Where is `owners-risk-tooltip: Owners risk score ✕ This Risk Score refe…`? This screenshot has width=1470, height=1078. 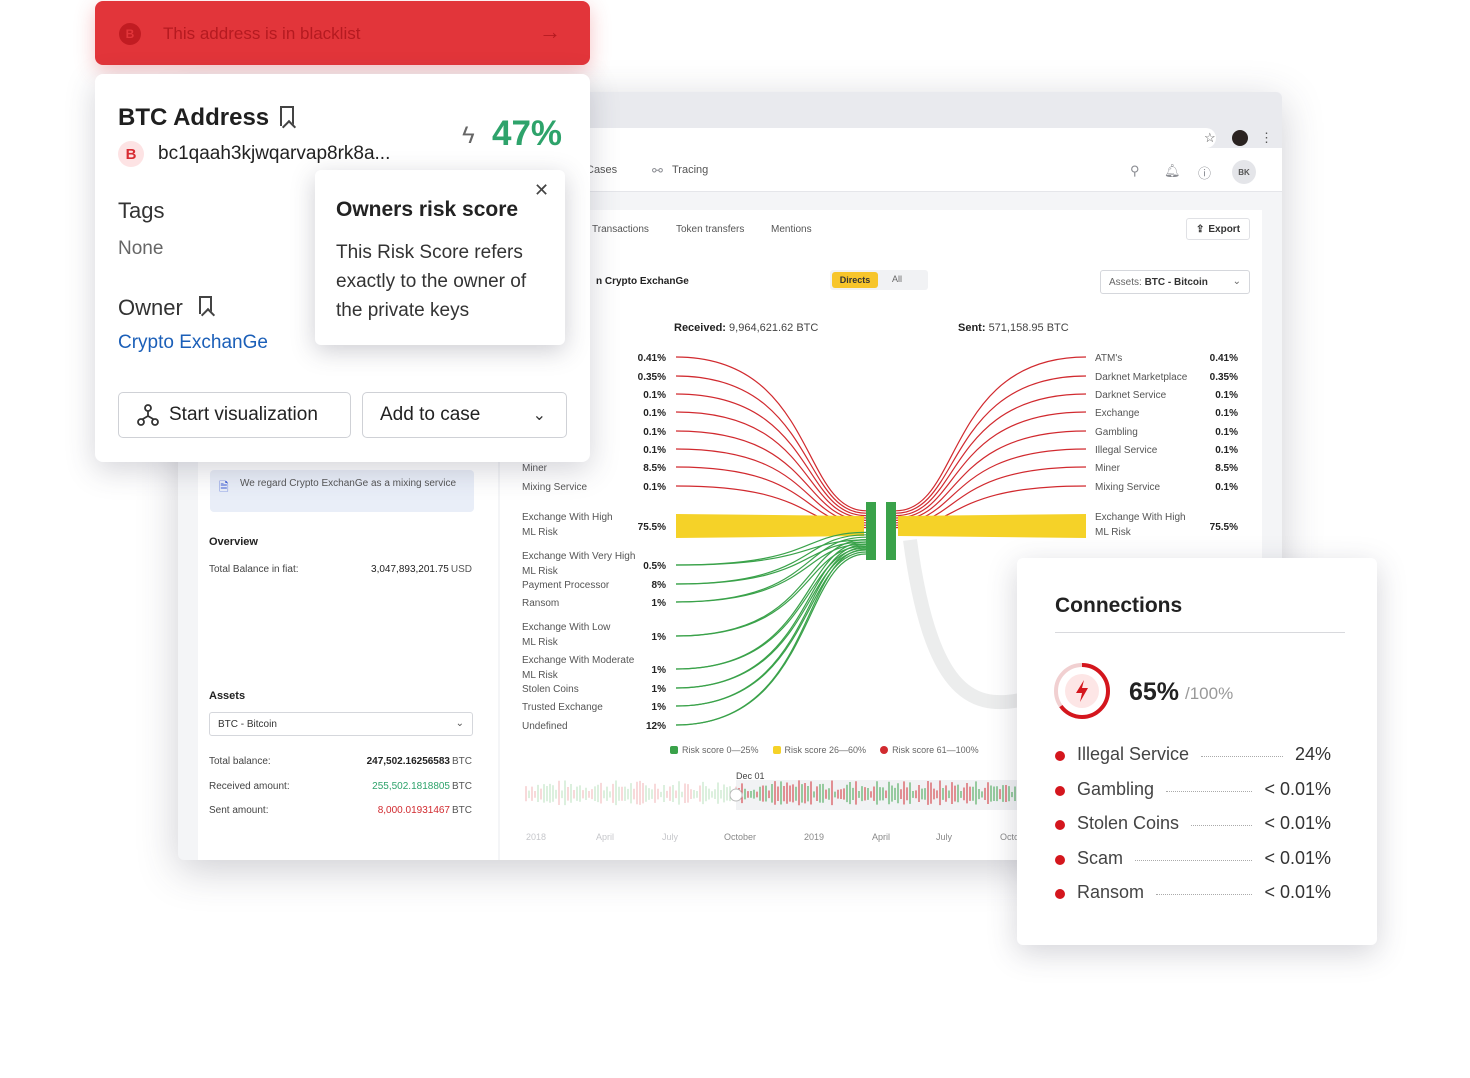 owners-risk-tooltip: Owners risk score ✕ This Risk Score refe… is located at coordinates (440, 257).